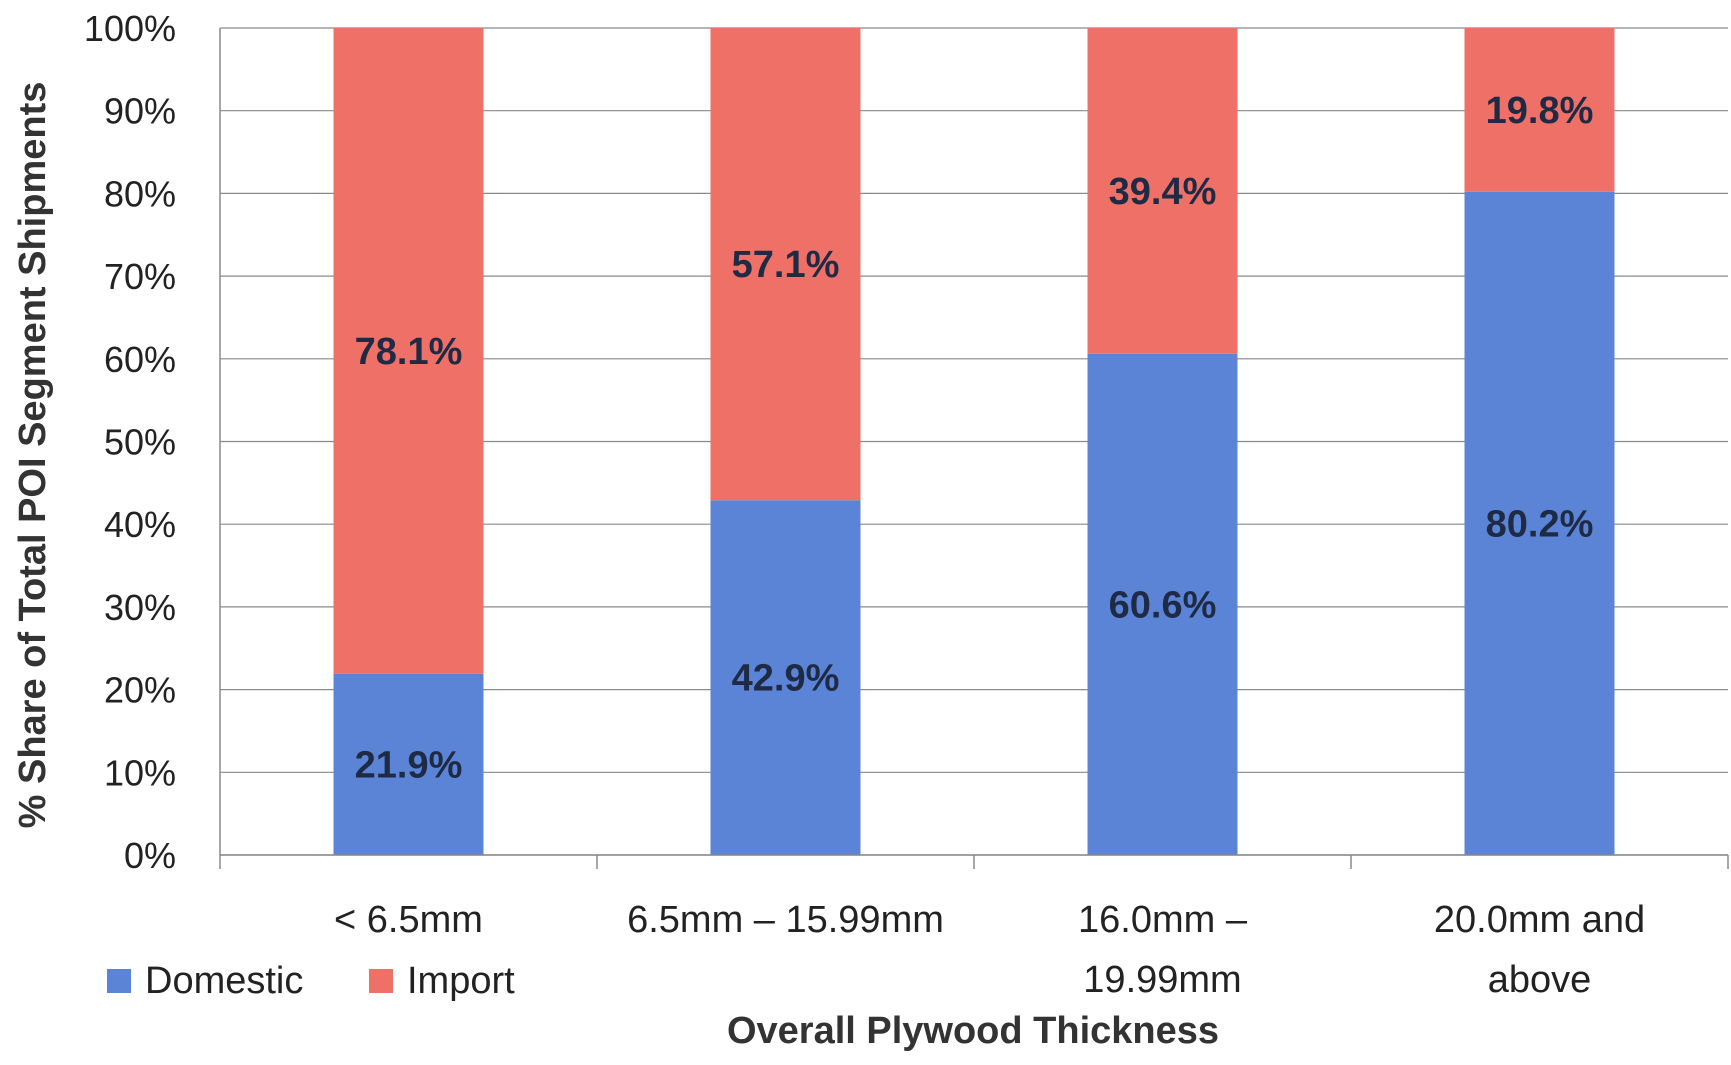  Describe the element at coordinates (311, 981) in the screenshot. I see `legend: Domestic Import` at that location.